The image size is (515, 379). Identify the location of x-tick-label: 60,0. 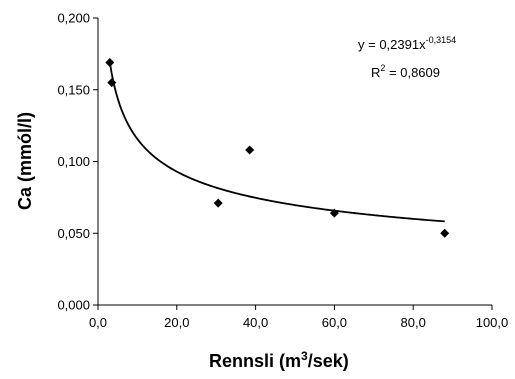
(334, 322).